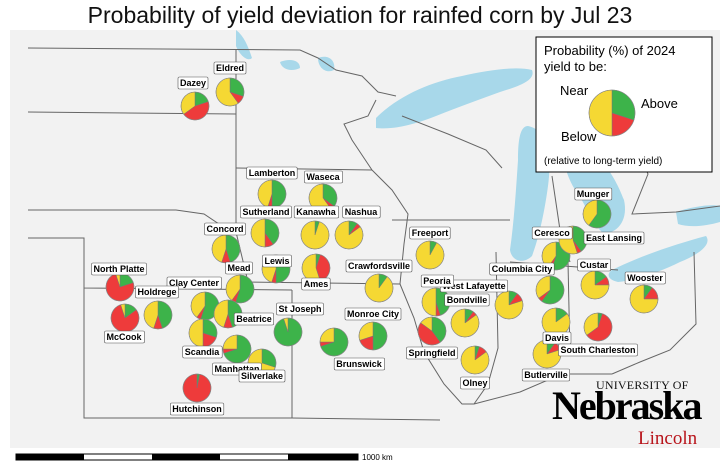  Describe the element at coordinates (316, 284) in the screenshot. I see `site-label-text: Ames` at that location.